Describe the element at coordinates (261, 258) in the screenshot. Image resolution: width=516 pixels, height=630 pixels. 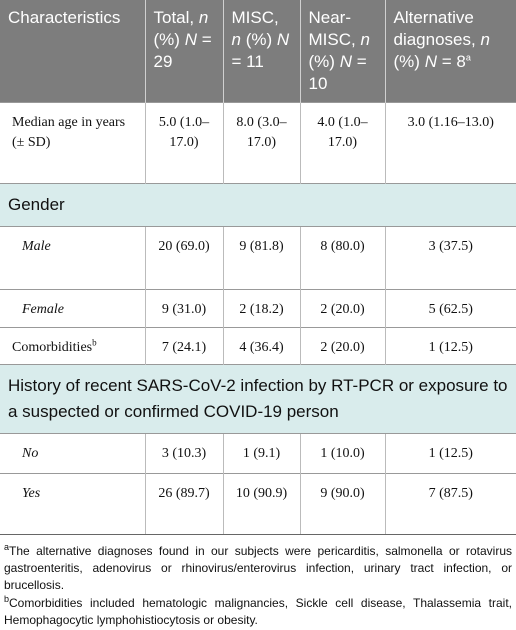
I see `cell: 9 (81.8)` at that location.